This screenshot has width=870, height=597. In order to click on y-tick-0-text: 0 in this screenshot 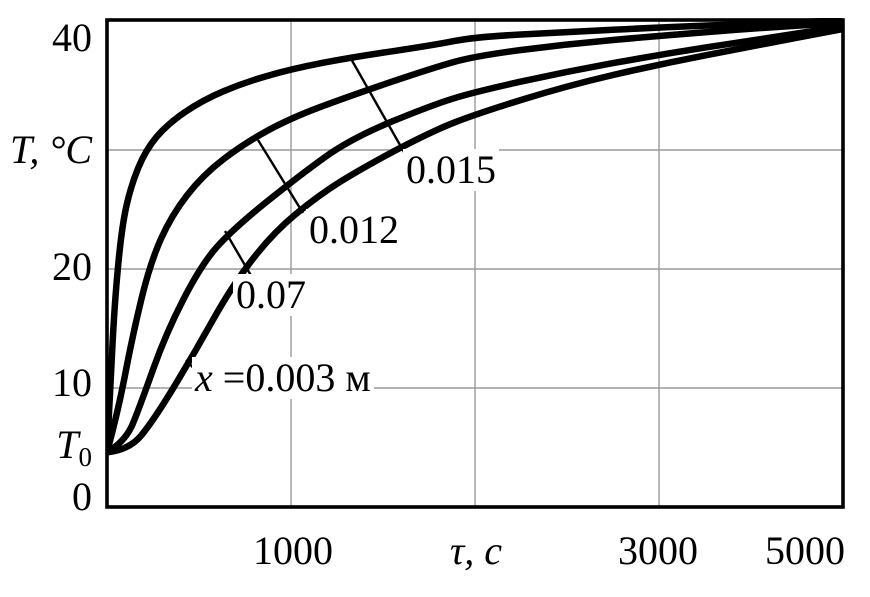, I will do `click(82, 496)`.